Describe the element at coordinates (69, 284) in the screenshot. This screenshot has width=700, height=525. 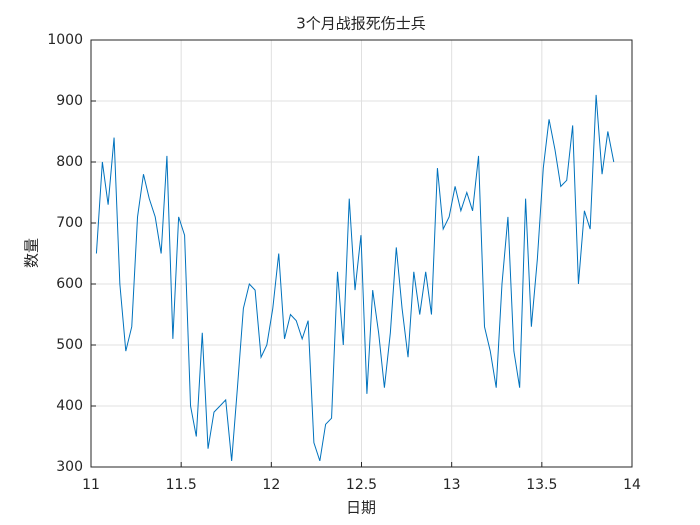
I see `y-tick-label: 600` at that location.